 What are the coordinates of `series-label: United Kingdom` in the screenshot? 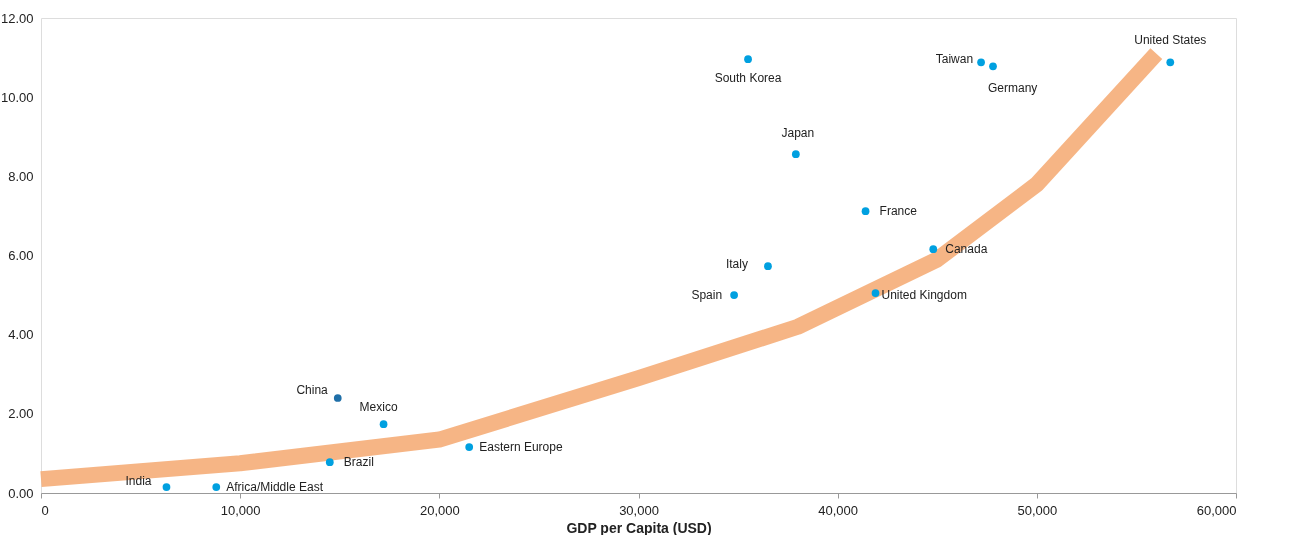 It's located at (924, 295).